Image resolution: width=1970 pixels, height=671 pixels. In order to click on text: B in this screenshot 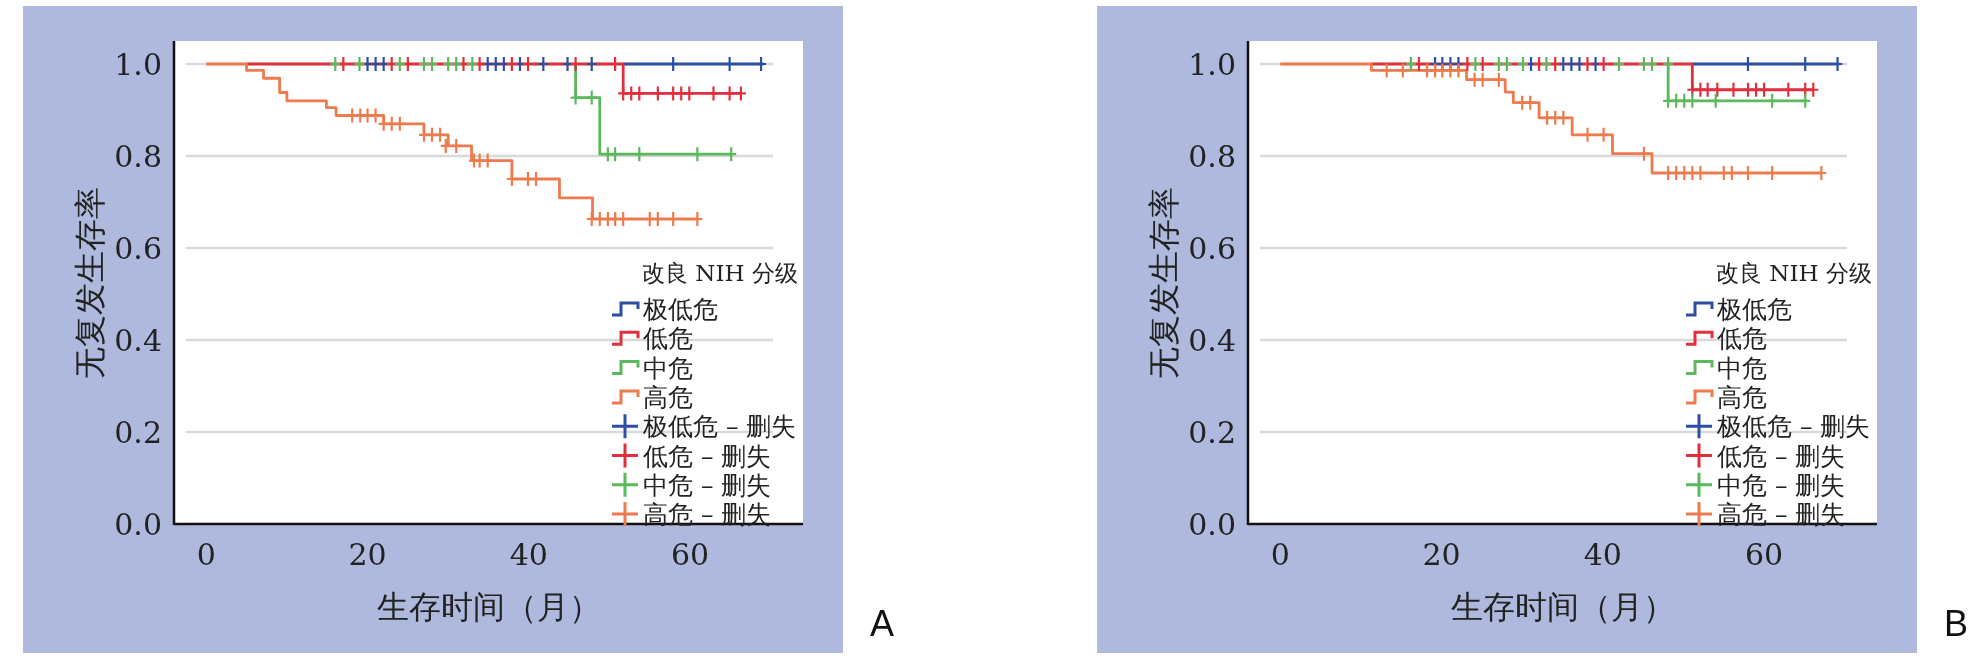, I will do `click(1956, 623)`.